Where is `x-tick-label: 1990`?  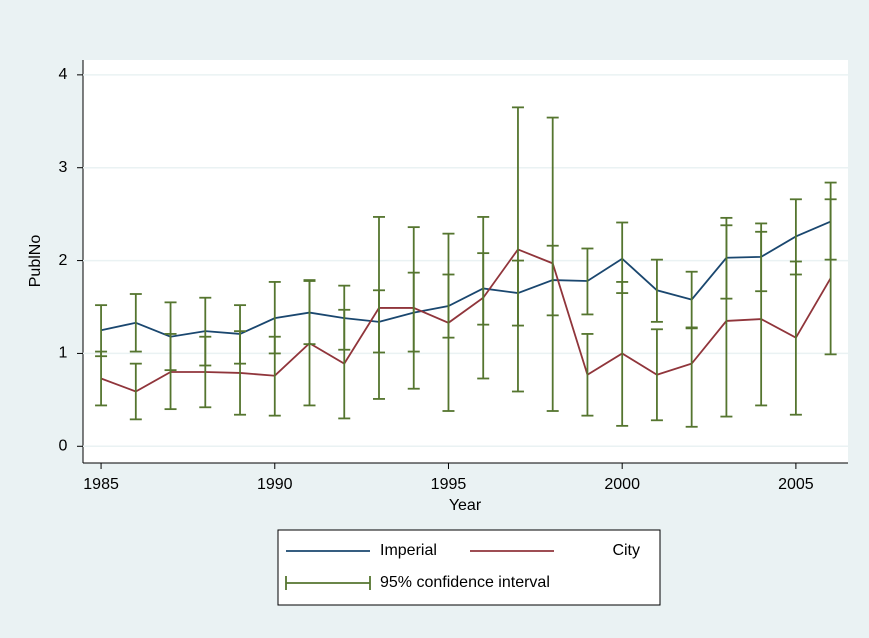 x-tick-label: 1990 is located at coordinates (275, 484).